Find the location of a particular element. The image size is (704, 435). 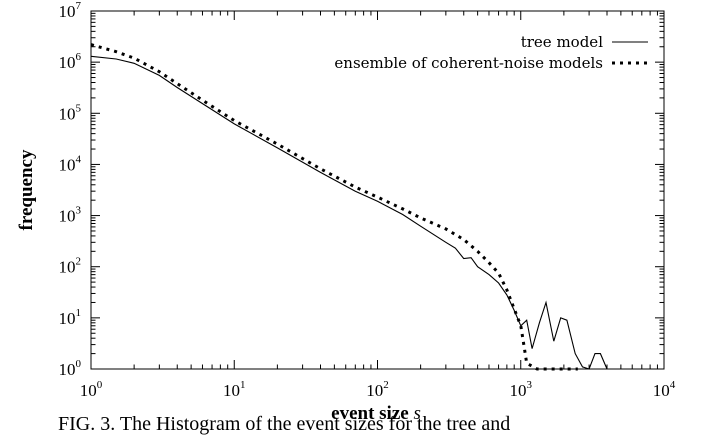

legend-label-1: tree model is located at coordinates (562, 42).